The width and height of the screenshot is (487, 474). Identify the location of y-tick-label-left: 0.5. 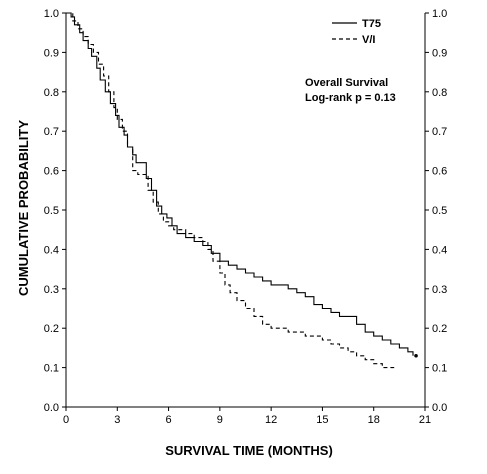
(51, 211).